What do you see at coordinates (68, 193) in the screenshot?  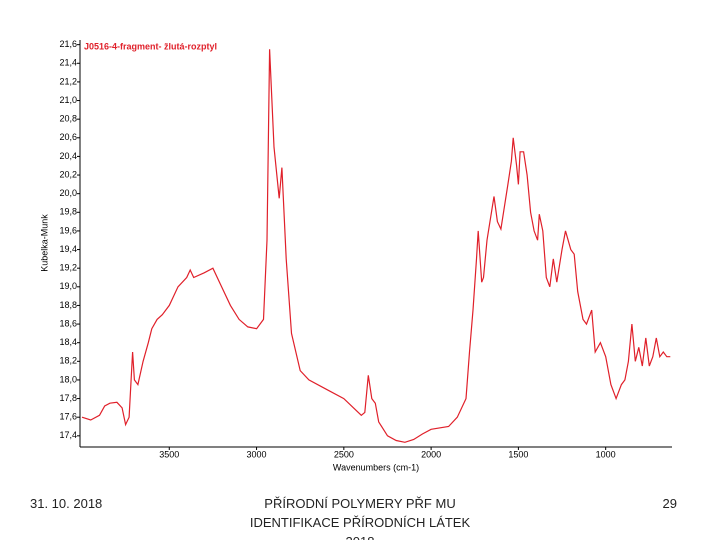 I see `y-tick-label: 20,0` at bounding box center [68, 193].